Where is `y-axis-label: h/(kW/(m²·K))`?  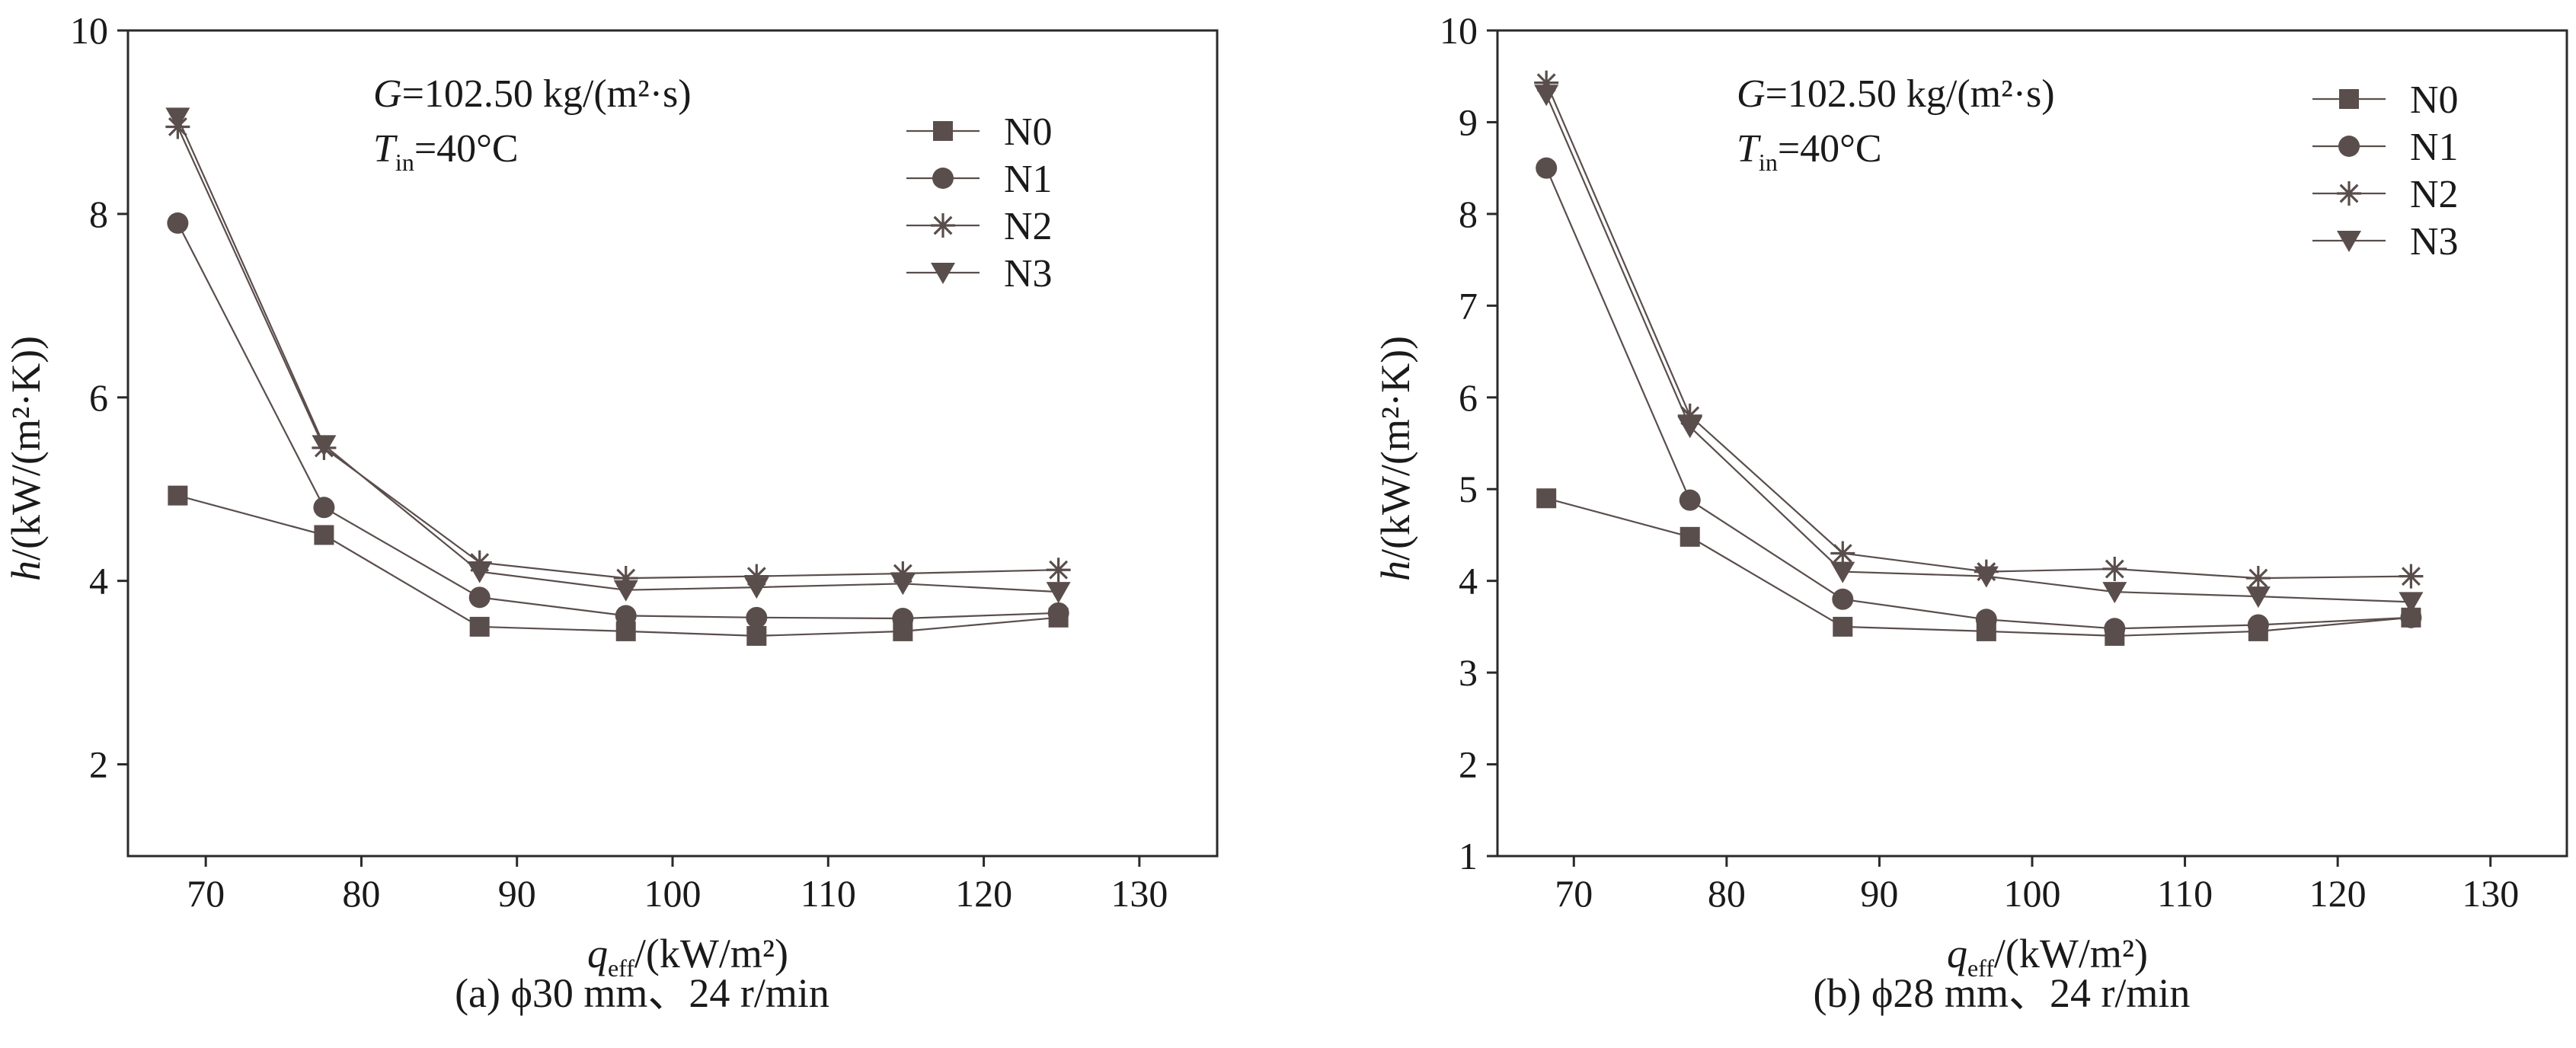
y-axis-label: h/(kW/(m²·K)) is located at coordinates (26, 458).